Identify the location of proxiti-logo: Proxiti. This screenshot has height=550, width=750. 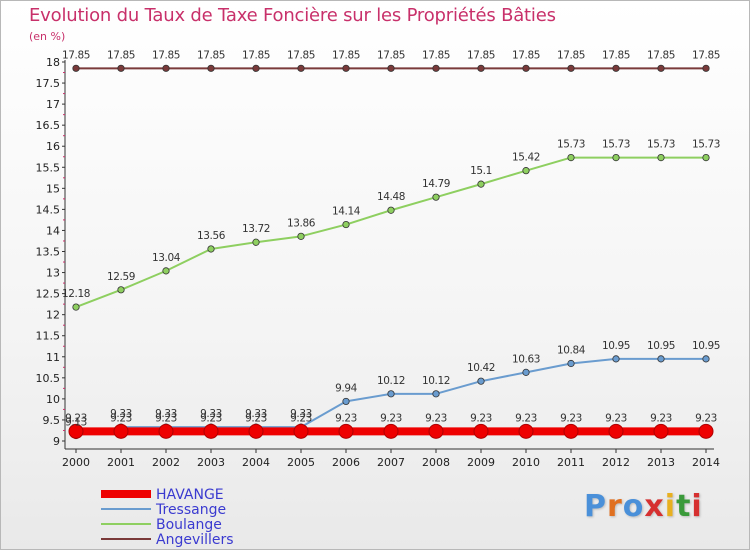
(643, 506).